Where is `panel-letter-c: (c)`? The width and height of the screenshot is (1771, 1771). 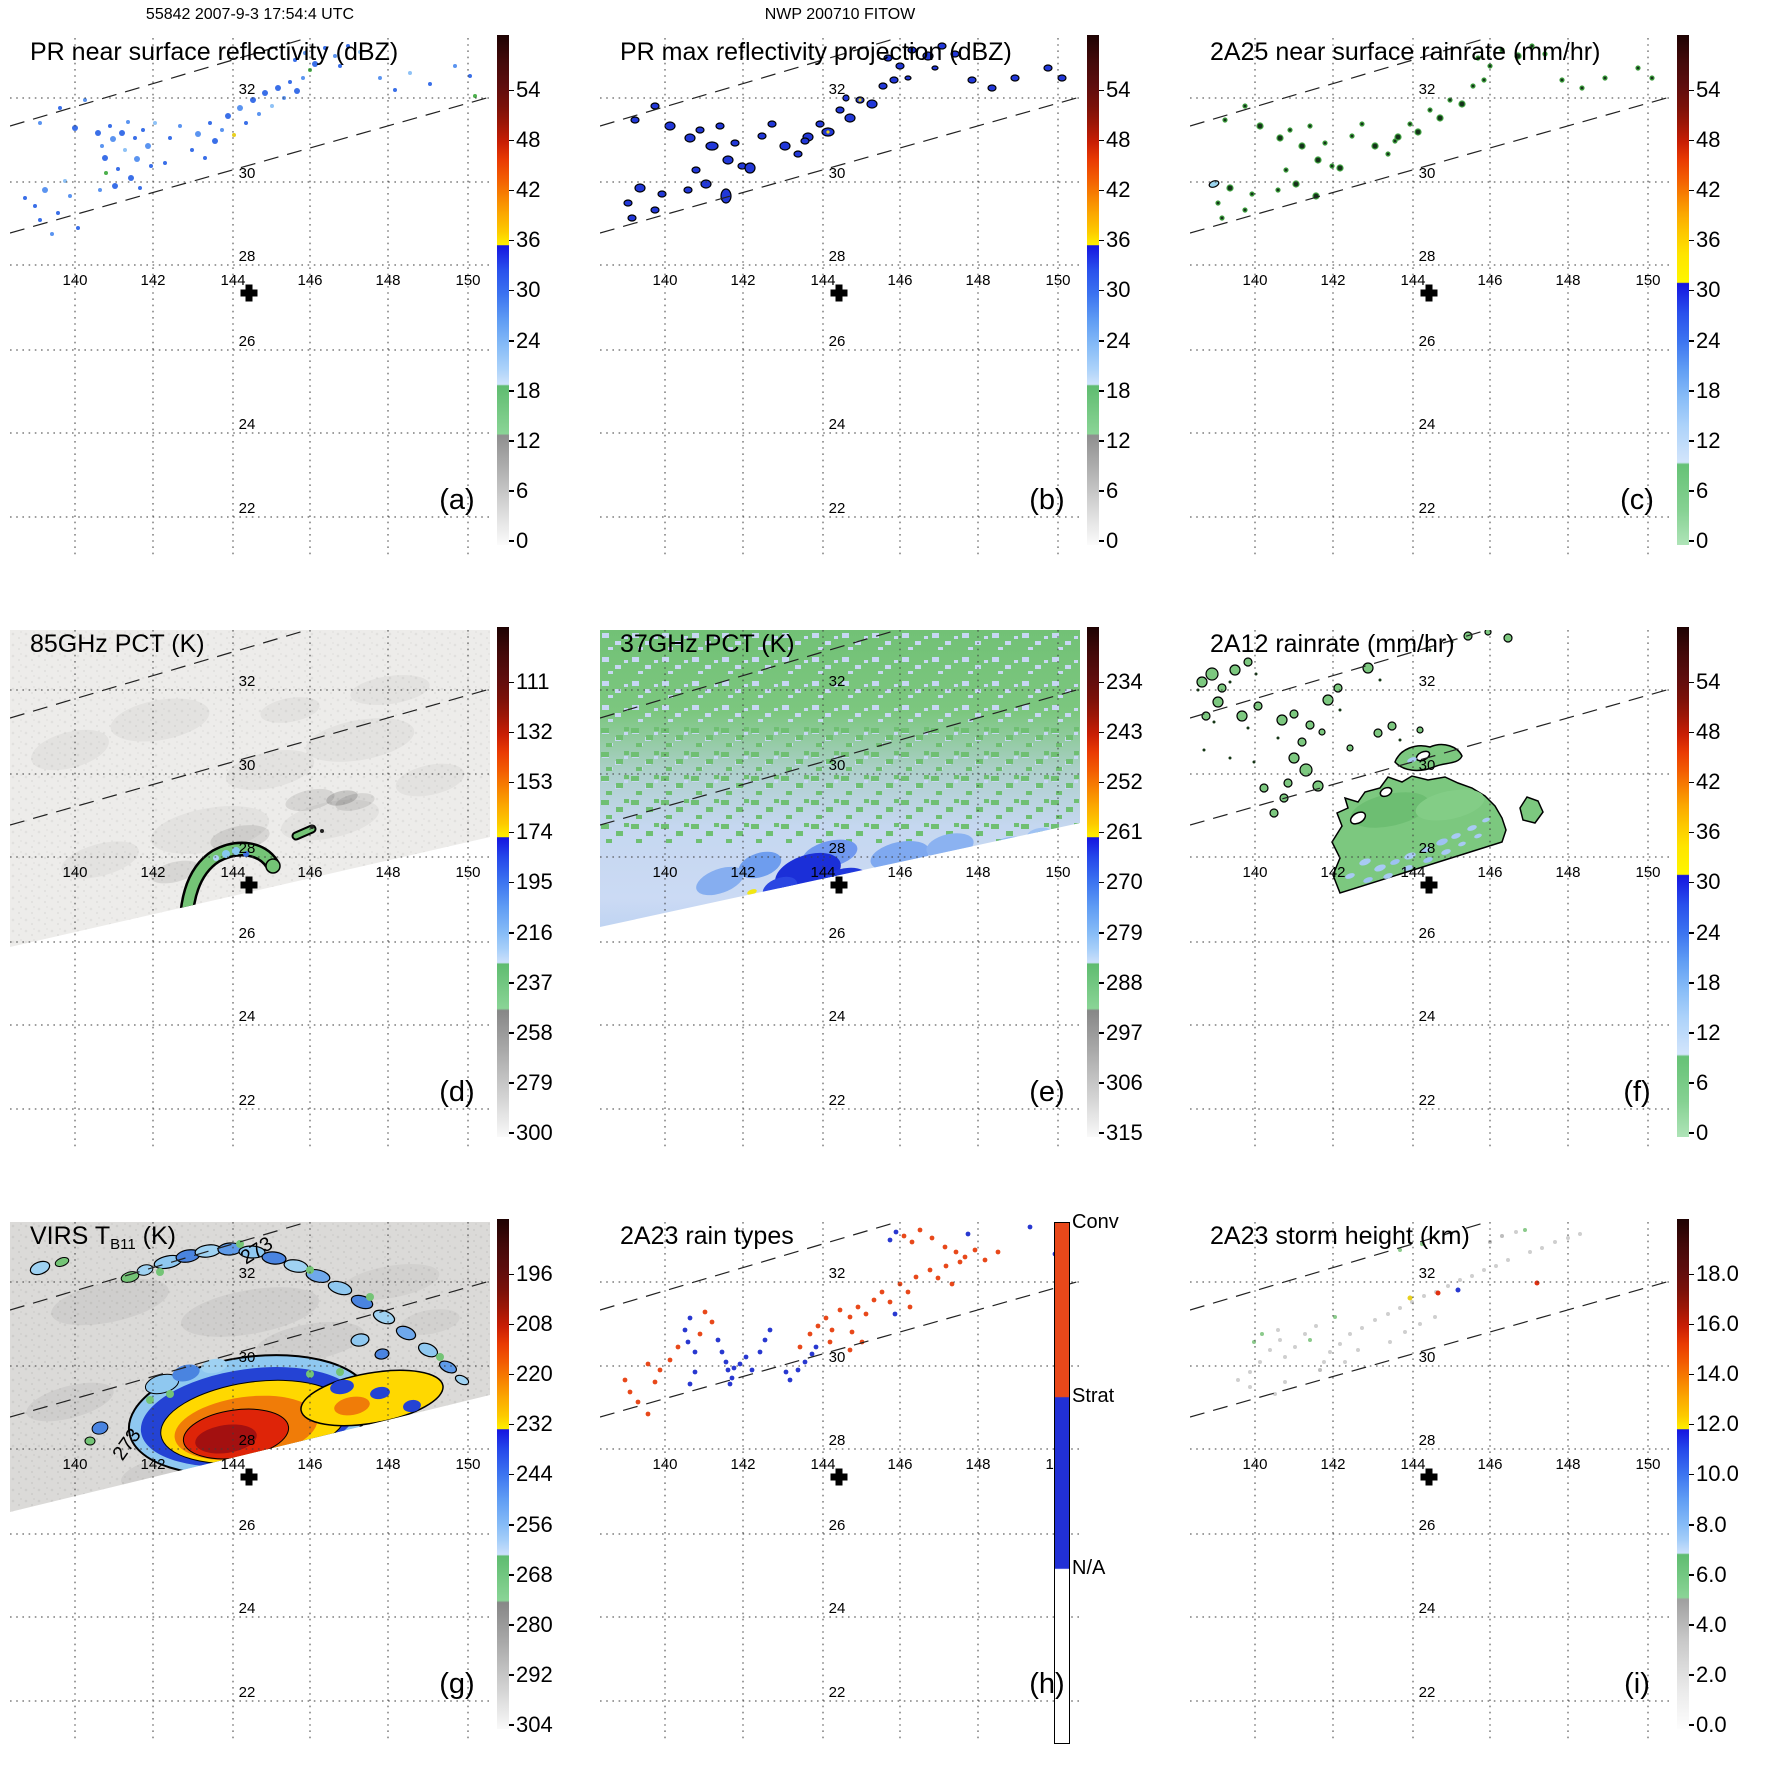
panel-letter-c: (c) is located at coordinates (1637, 500).